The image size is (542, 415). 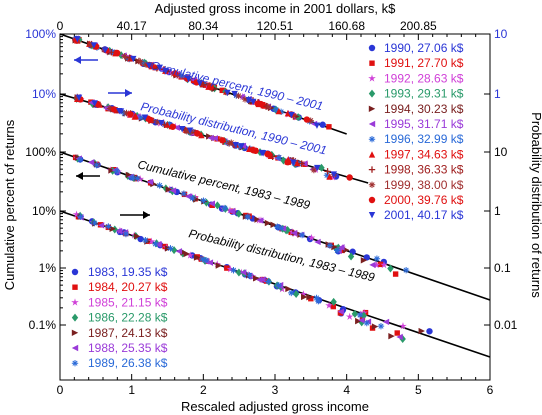 What do you see at coordinates (275, 390) in the screenshot?
I see `x-tick-label: 3` at bounding box center [275, 390].